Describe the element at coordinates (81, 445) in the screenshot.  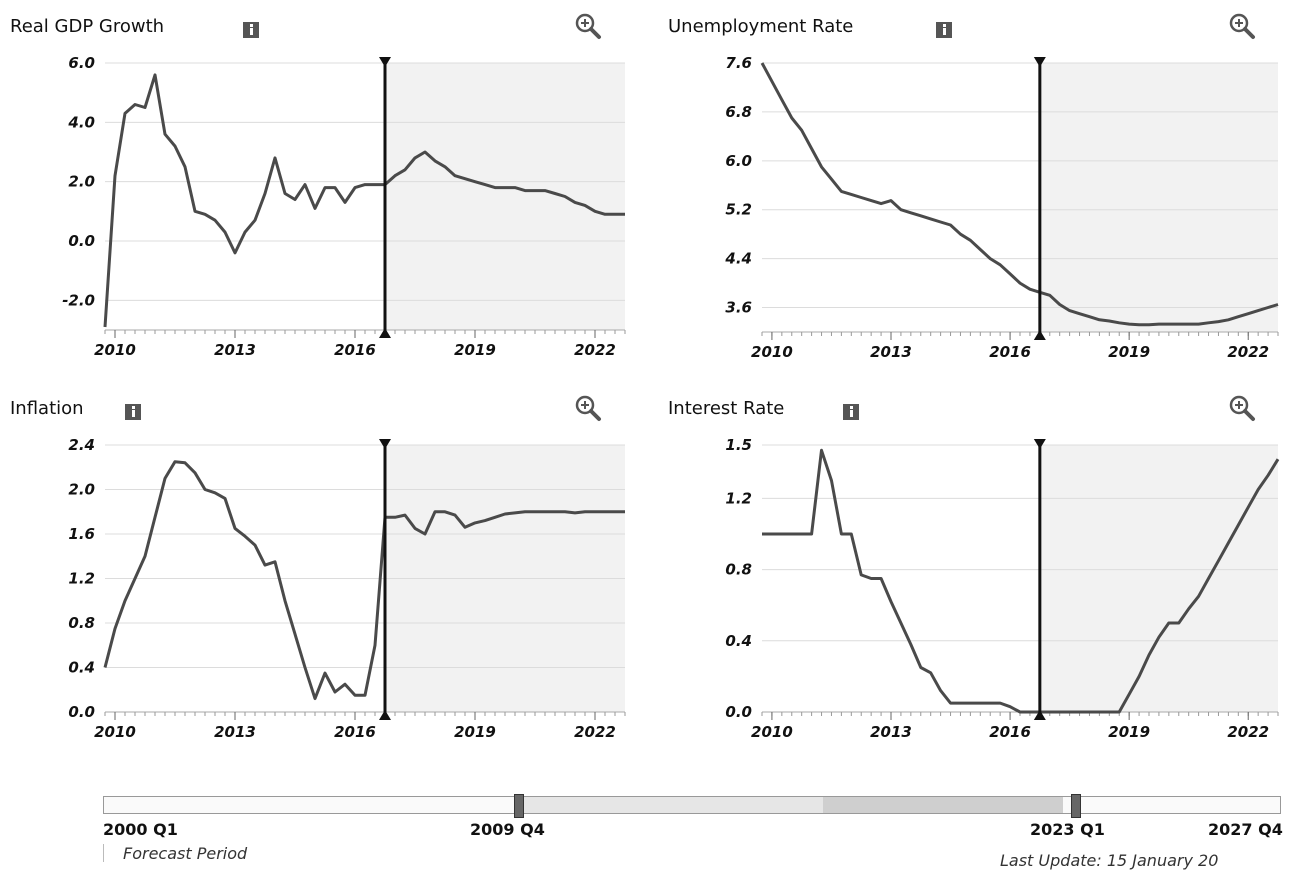
I see `y-tick-label: 2.4` at that location.